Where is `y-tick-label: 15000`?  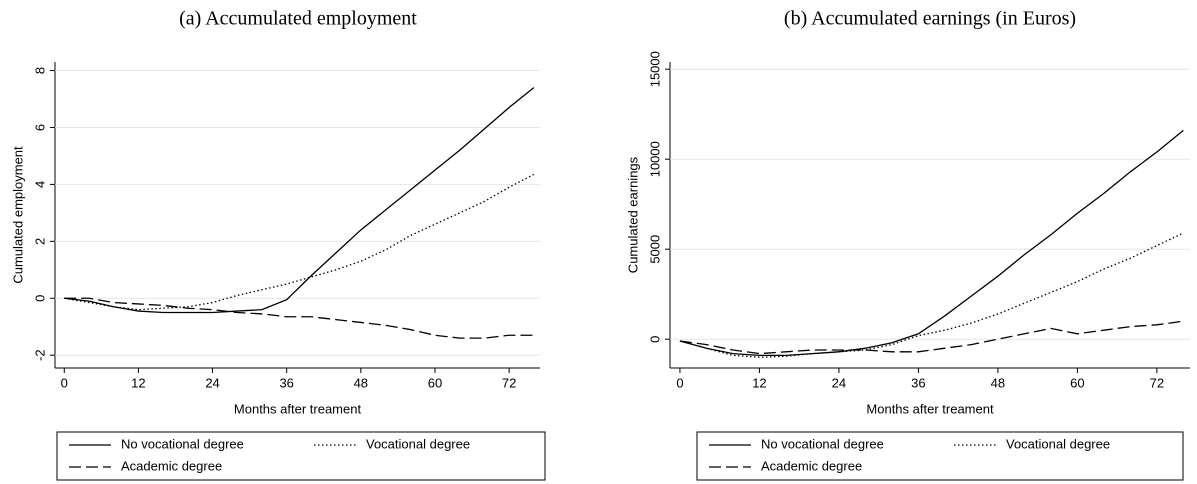
y-tick-label: 15000 is located at coordinates (654, 69).